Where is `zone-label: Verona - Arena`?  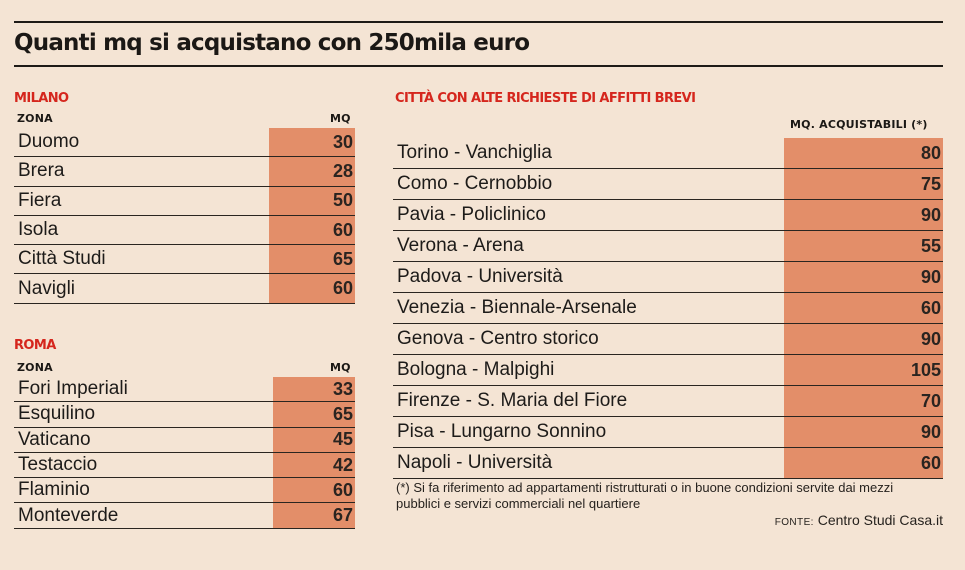
zone-label: Verona - Arena is located at coordinates (460, 245).